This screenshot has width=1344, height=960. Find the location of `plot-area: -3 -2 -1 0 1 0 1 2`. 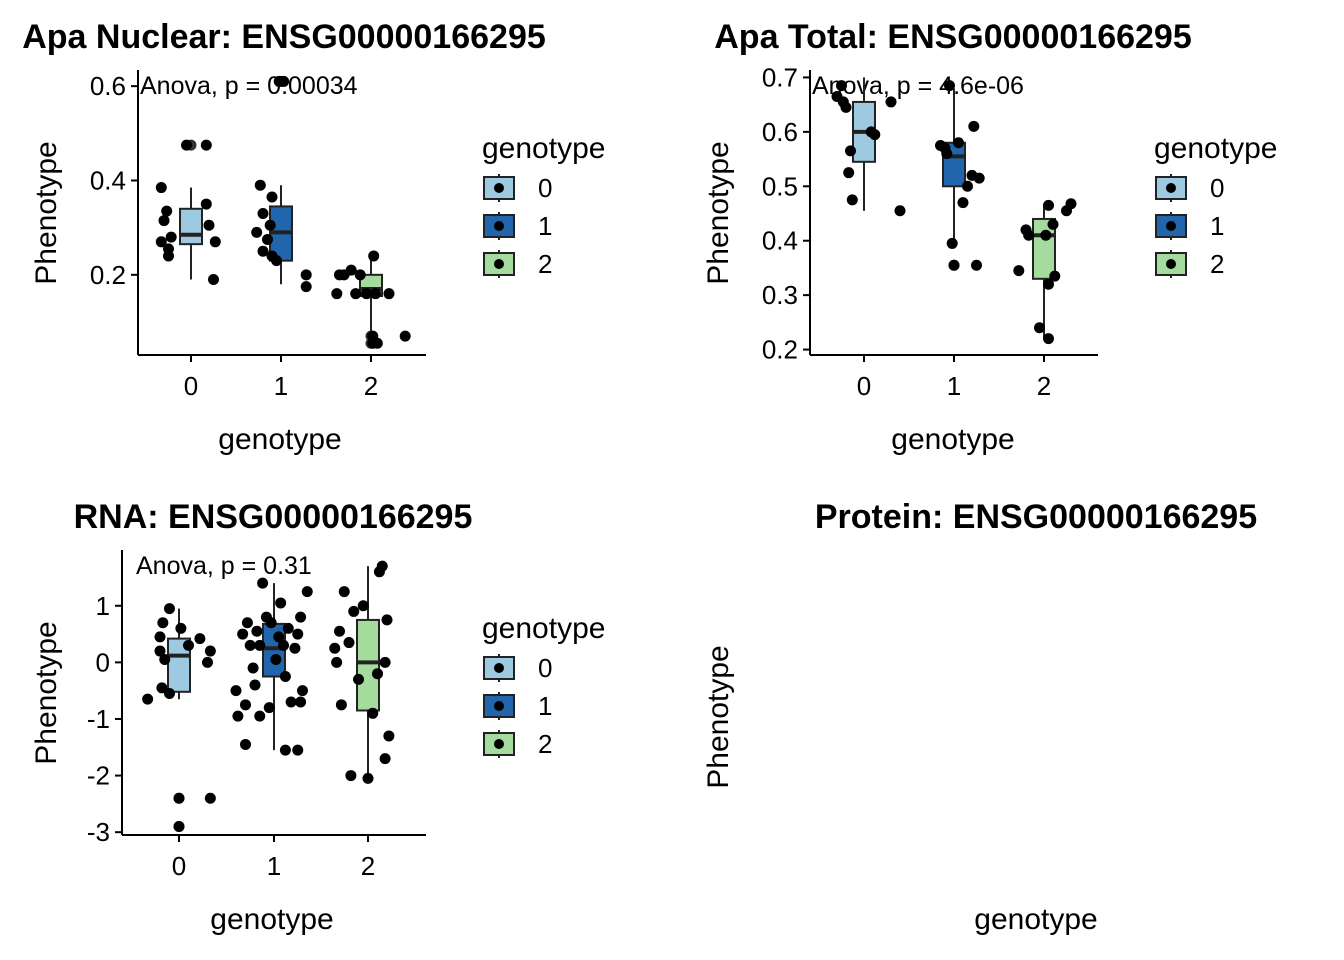

plot-area: -3 -2 -1 0 1 0 1 2 is located at coordinates (256, 715).